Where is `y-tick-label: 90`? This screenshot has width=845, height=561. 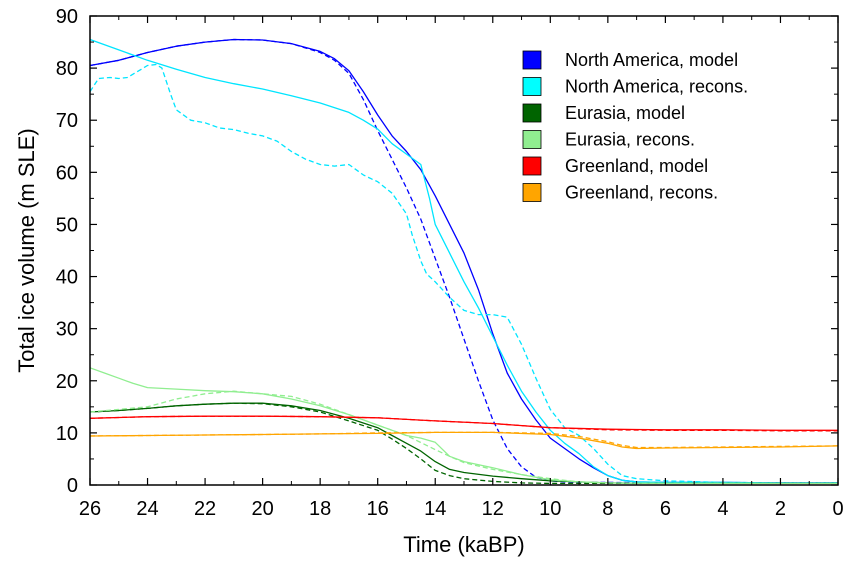 y-tick-label: 90 is located at coordinates (67, 17).